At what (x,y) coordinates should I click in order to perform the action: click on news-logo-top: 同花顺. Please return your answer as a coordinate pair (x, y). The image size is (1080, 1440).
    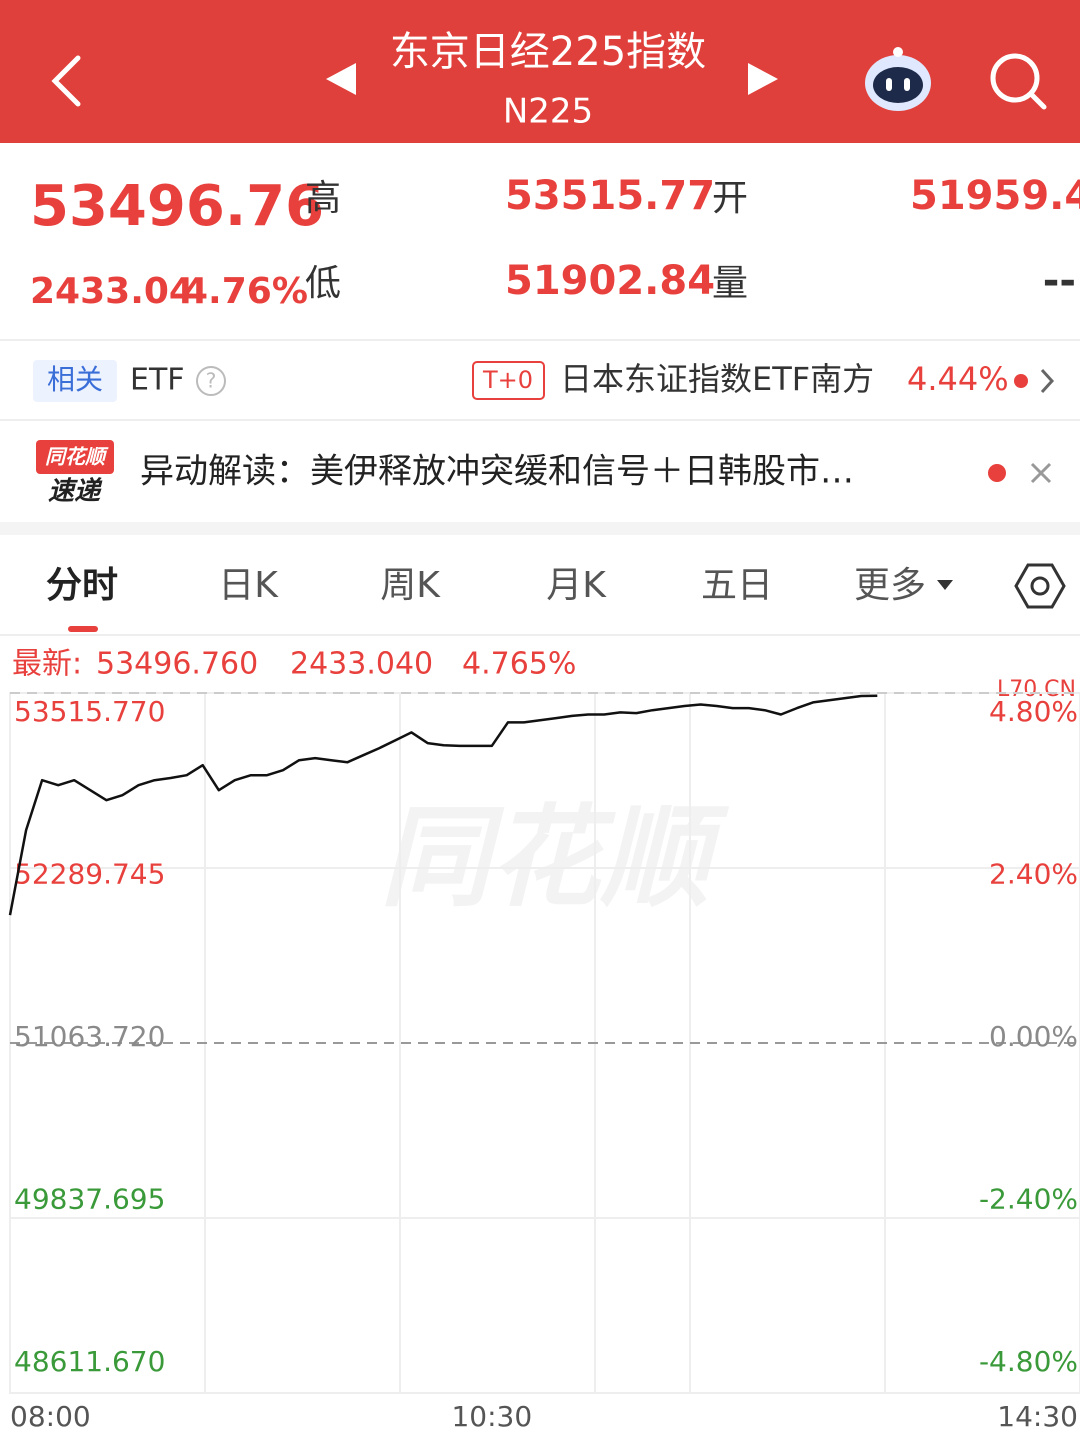
    Looking at the image, I should click on (77, 457).